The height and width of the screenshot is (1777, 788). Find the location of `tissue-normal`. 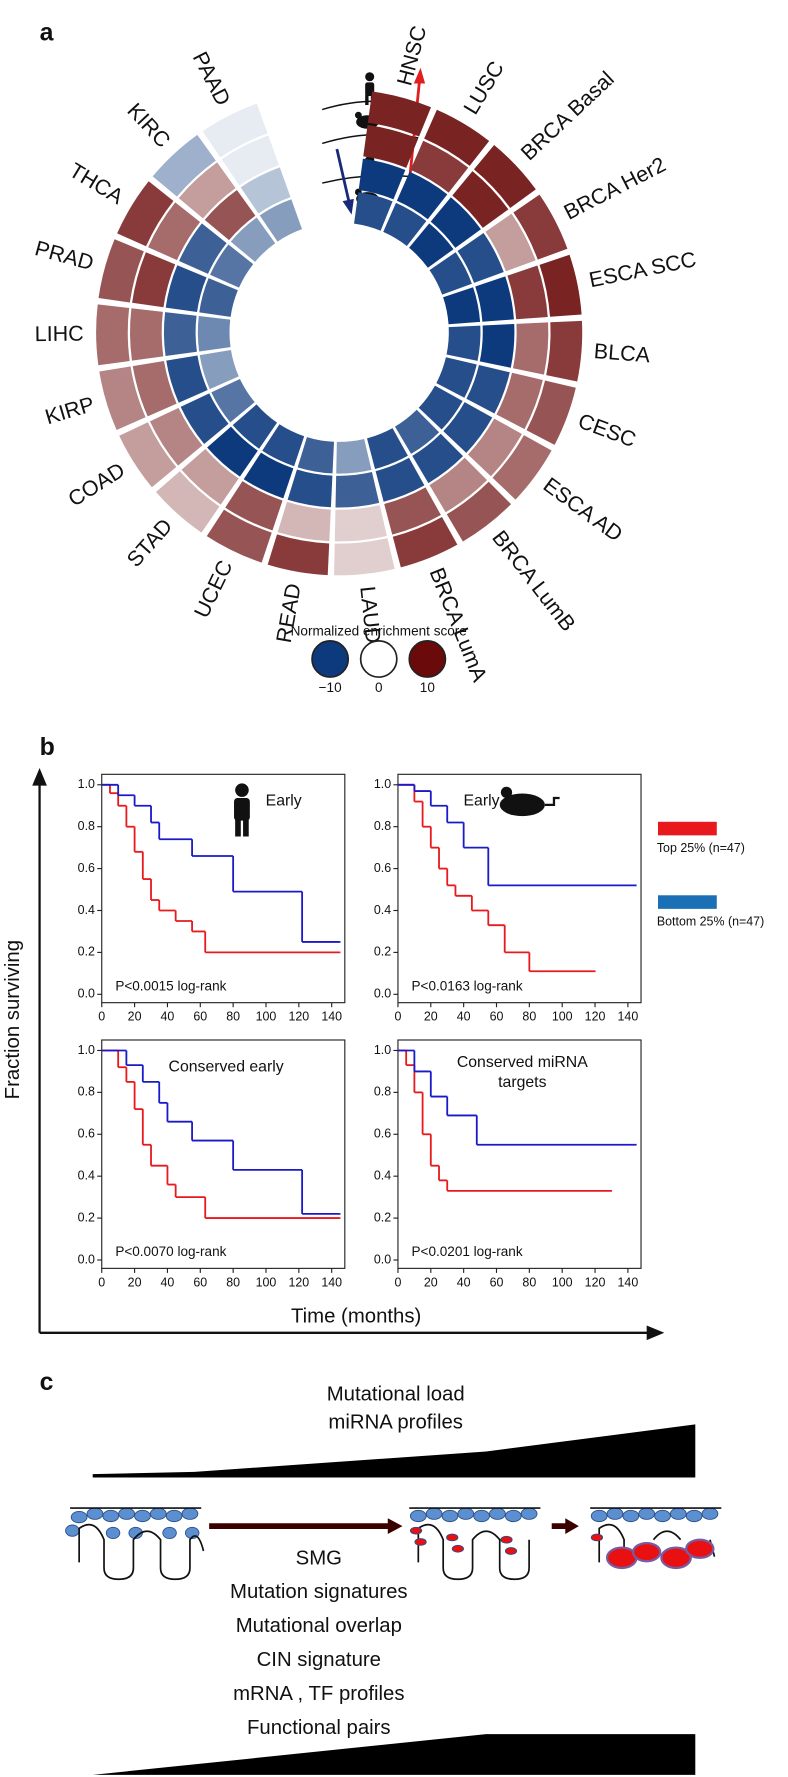

tissue-normal is located at coordinates (135, 1544).